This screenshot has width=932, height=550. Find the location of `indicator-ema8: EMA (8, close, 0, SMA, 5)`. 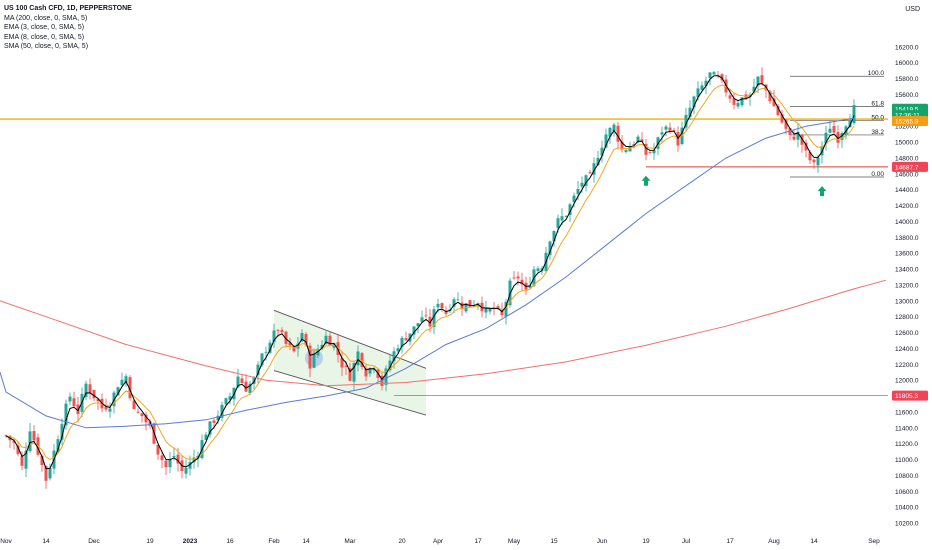

indicator-ema8: EMA (8, close, 0, SMA, 5) is located at coordinates (44, 37).